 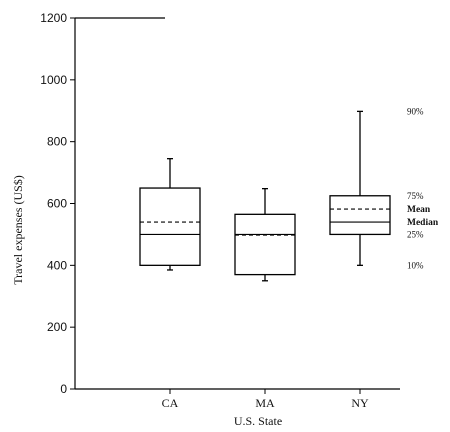 What do you see at coordinates (170, 403) in the screenshot?
I see `x-tick-label: CA` at bounding box center [170, 403].